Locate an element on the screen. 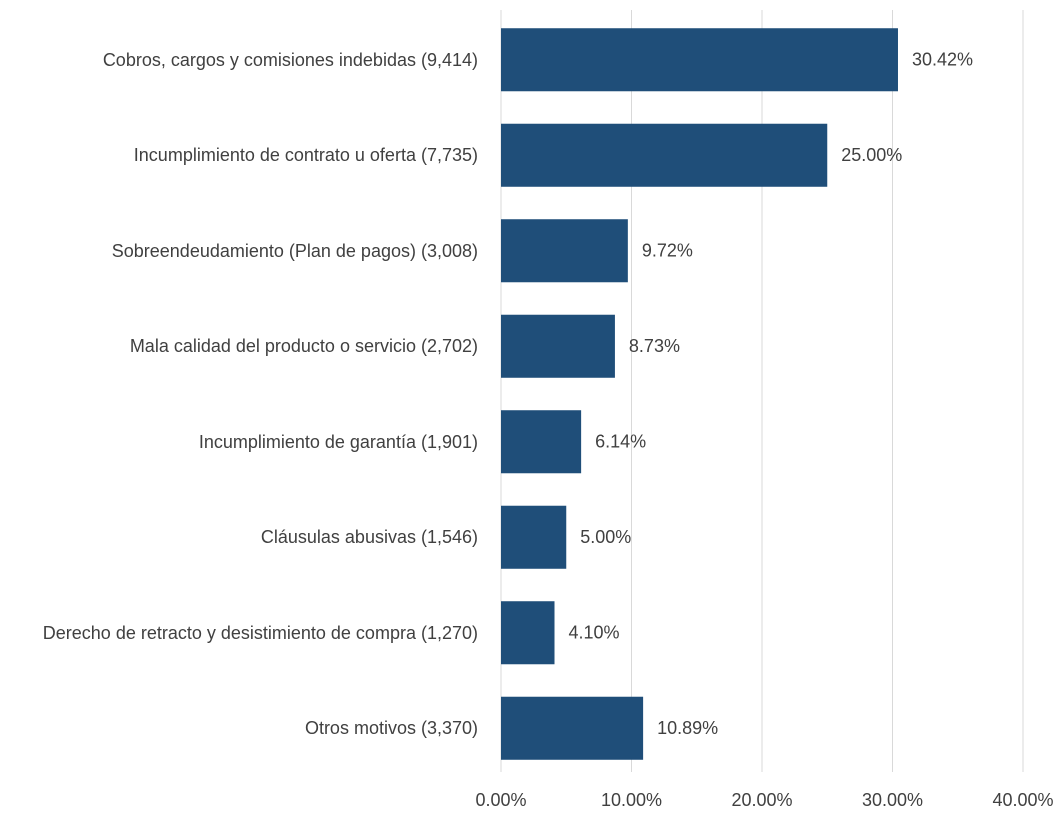  x-tick-label: 10.00% is located at coordinates (631, 800).